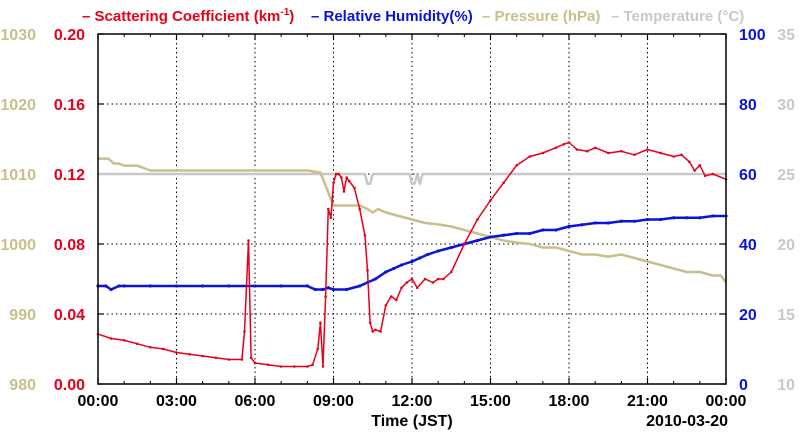 Image resolution: width=800 pixels, height=434 pixels. I want to click on pressure-tick-label: 1020, so click(18, 105).